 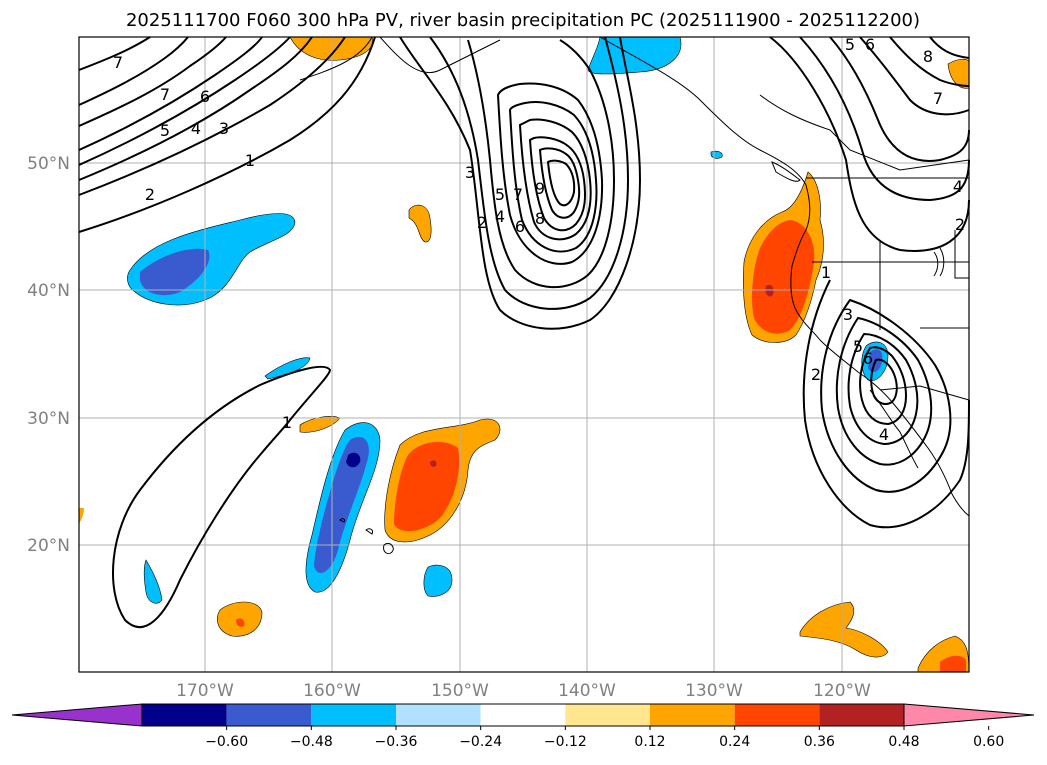 I want to click on longitude-label: 130°W, so click(x=714, y=691).